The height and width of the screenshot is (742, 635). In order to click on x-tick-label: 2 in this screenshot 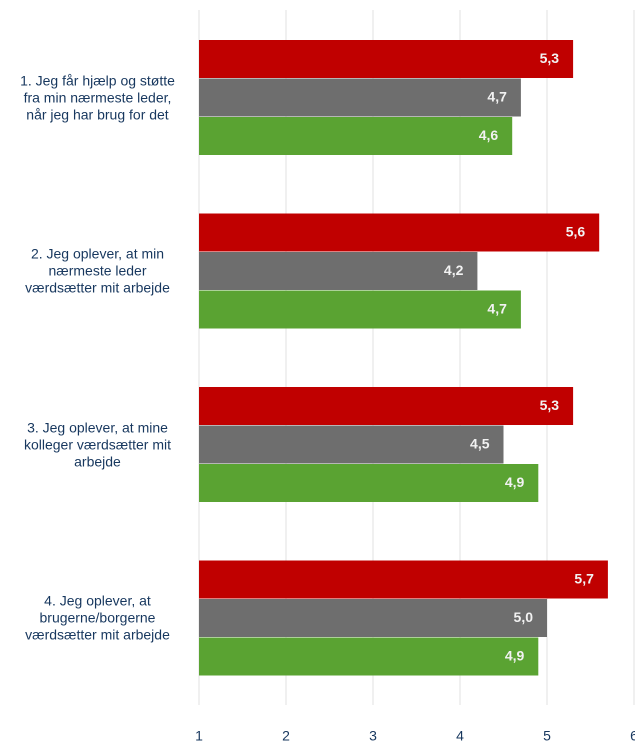, I will do `click(286, 735)`.